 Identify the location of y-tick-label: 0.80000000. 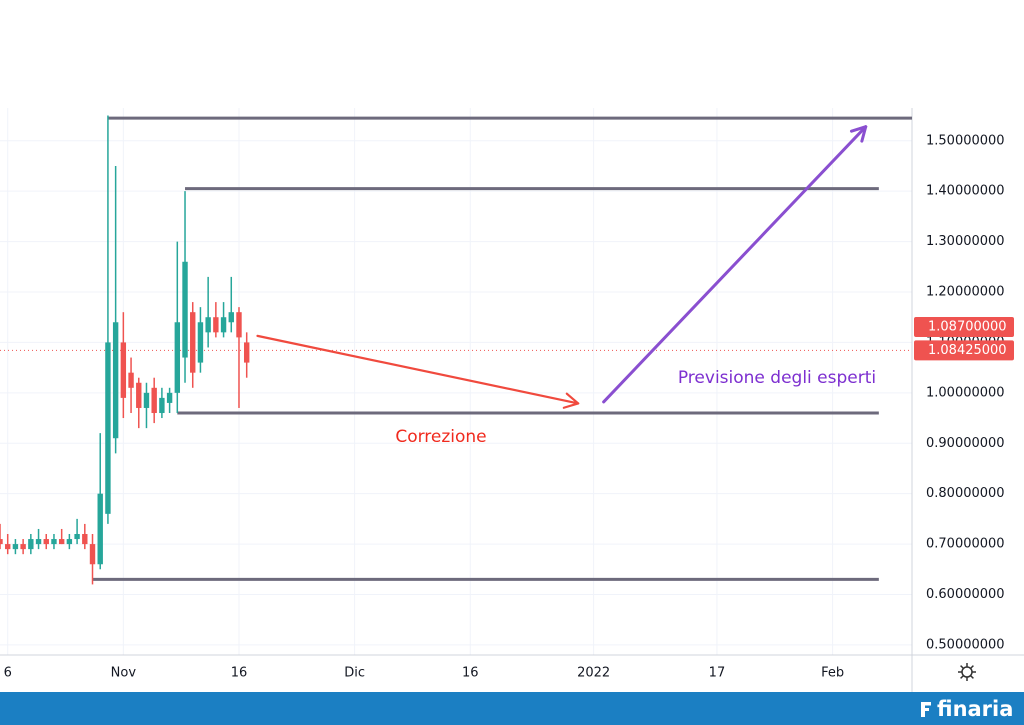
(965, 493).